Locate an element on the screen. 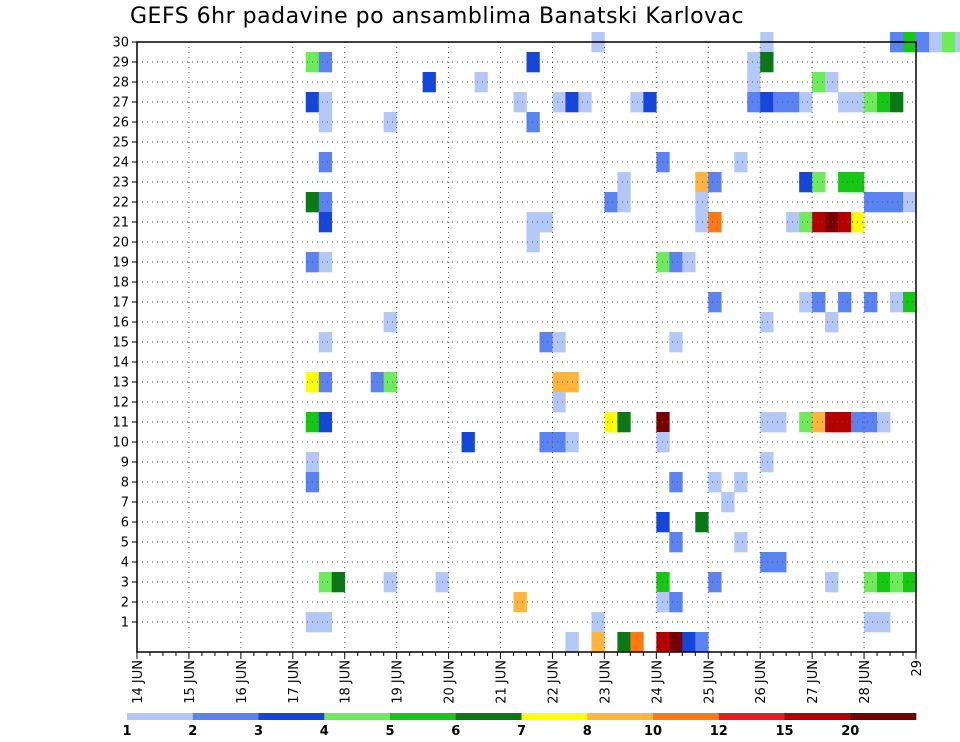 The image size is (960, 742). y-tick-label: 13 is located at coordinates (120, 383).